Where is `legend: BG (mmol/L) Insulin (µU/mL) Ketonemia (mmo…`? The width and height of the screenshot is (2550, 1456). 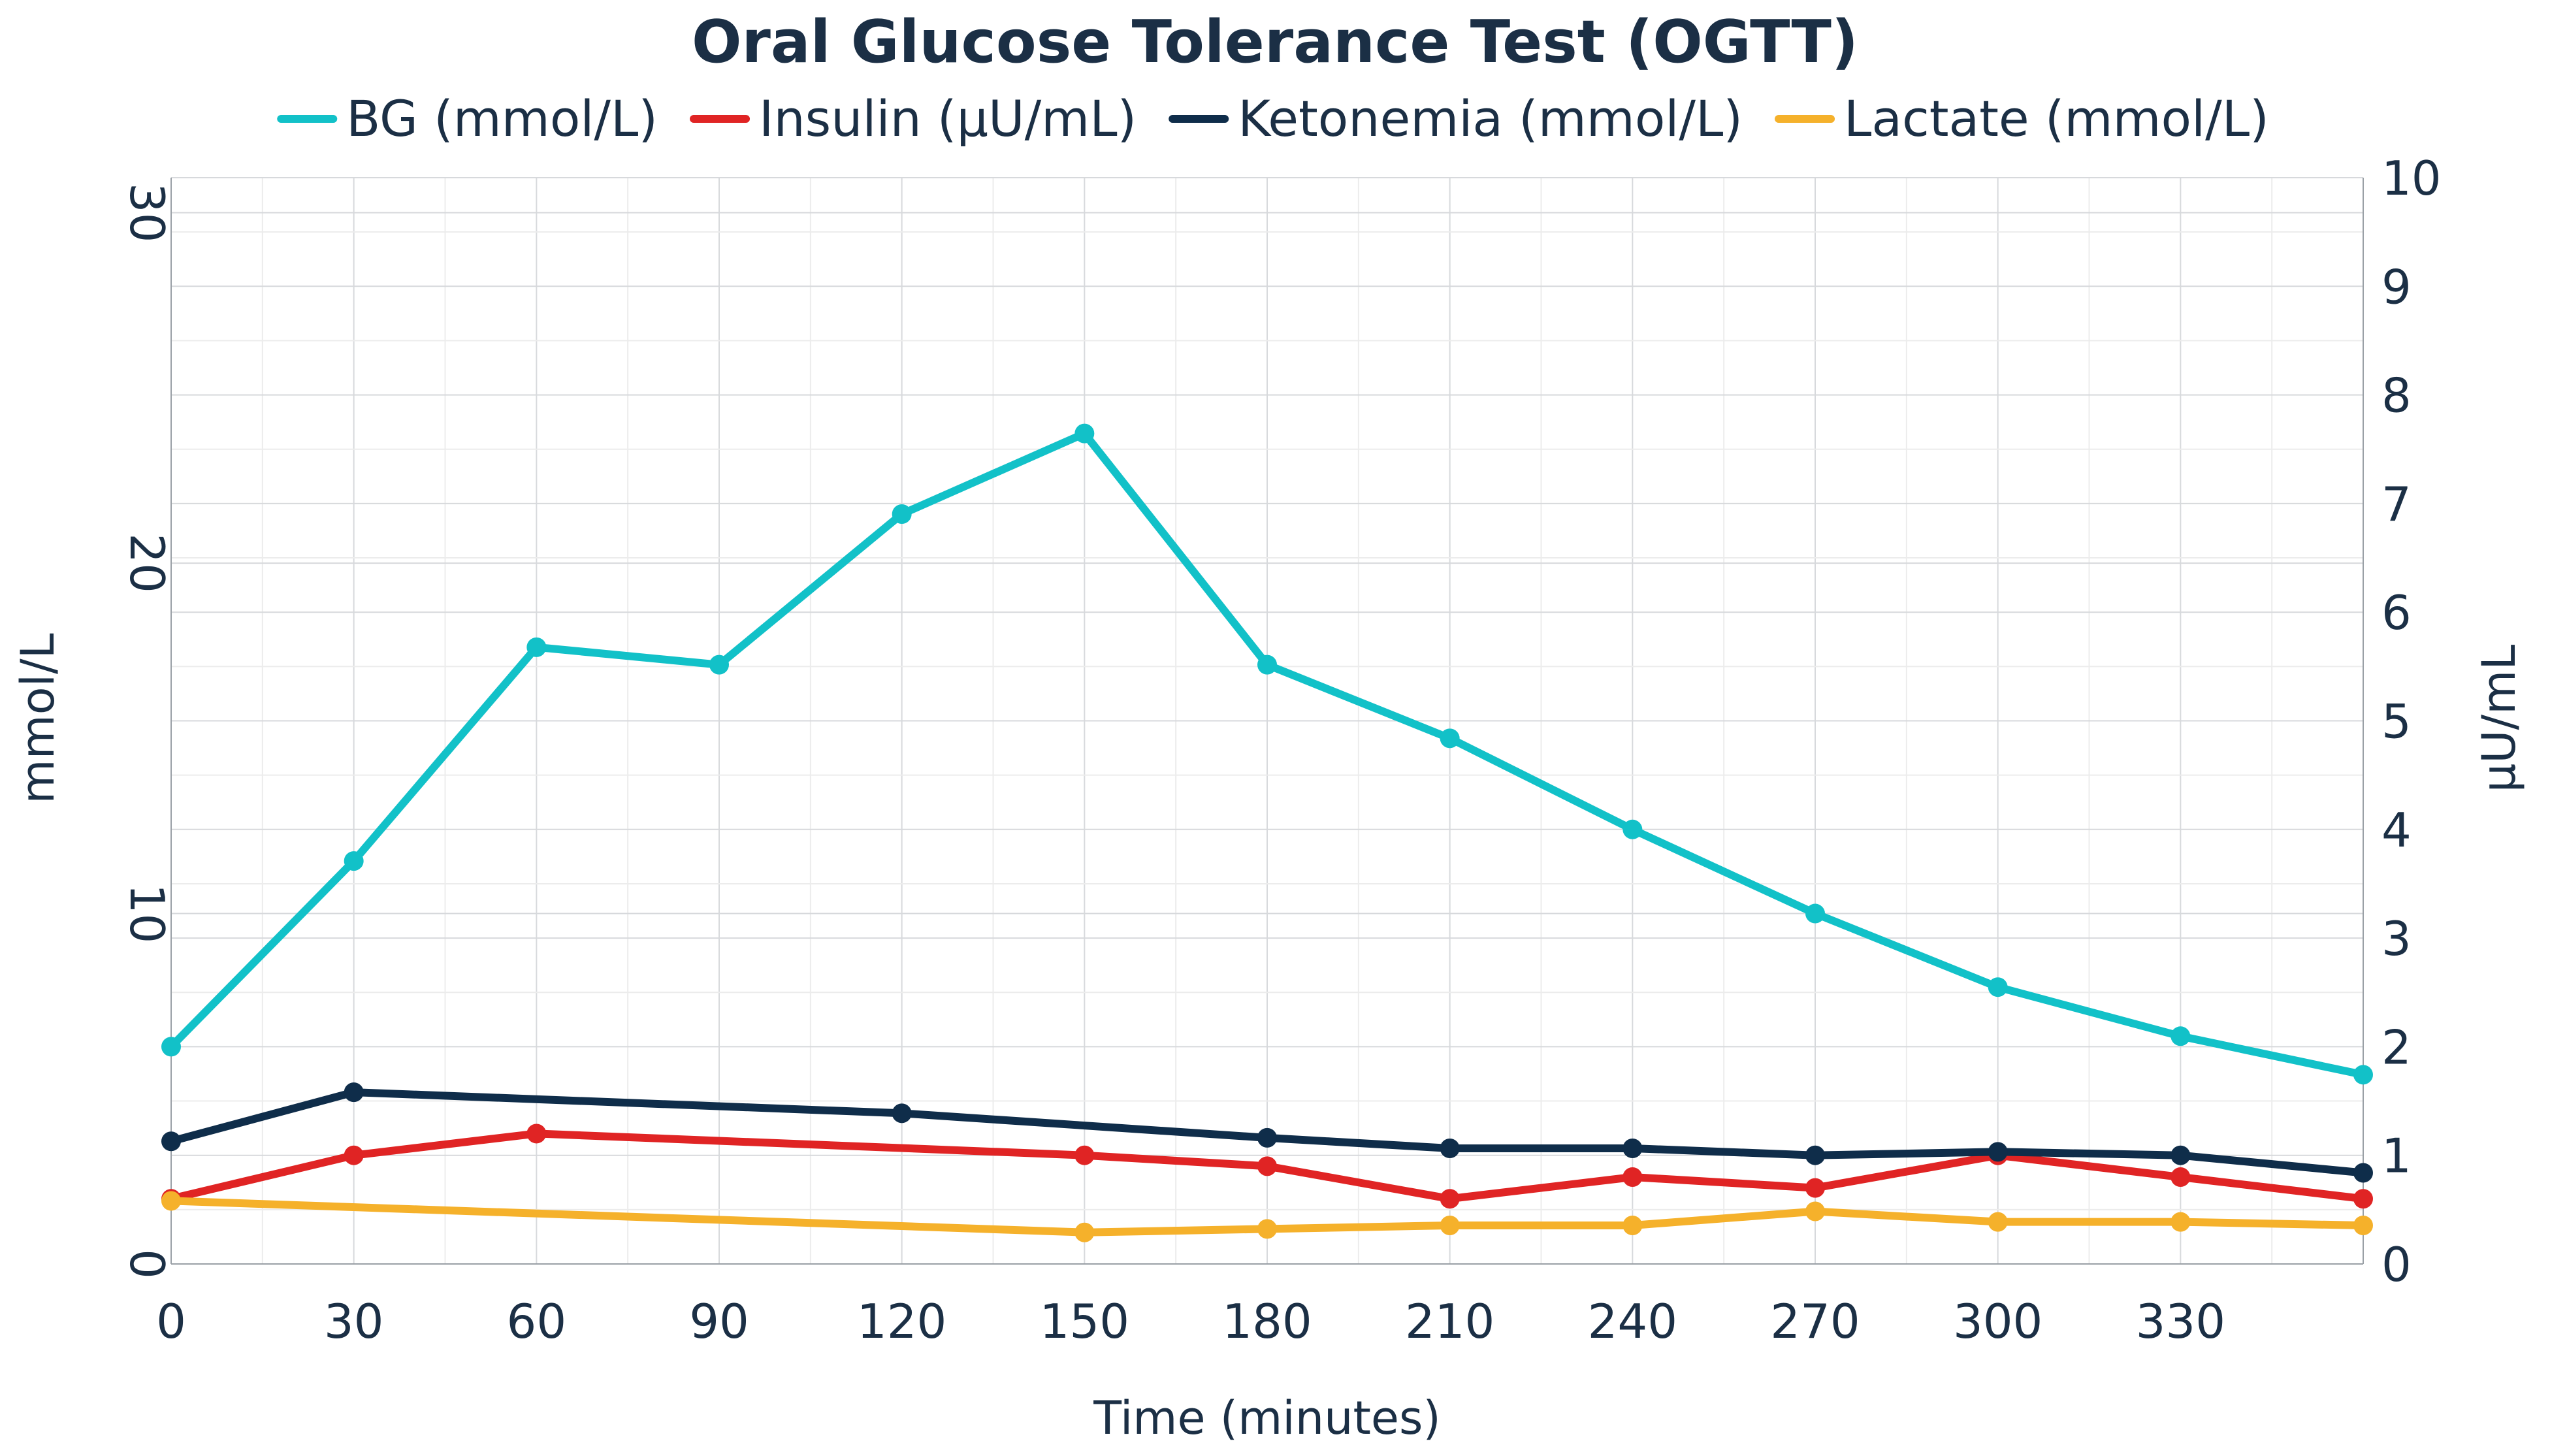
legend: BG (mmol/L) Insulin (µU/mL) Ketonemia (mmo… is located at coordinates (1273, 118).